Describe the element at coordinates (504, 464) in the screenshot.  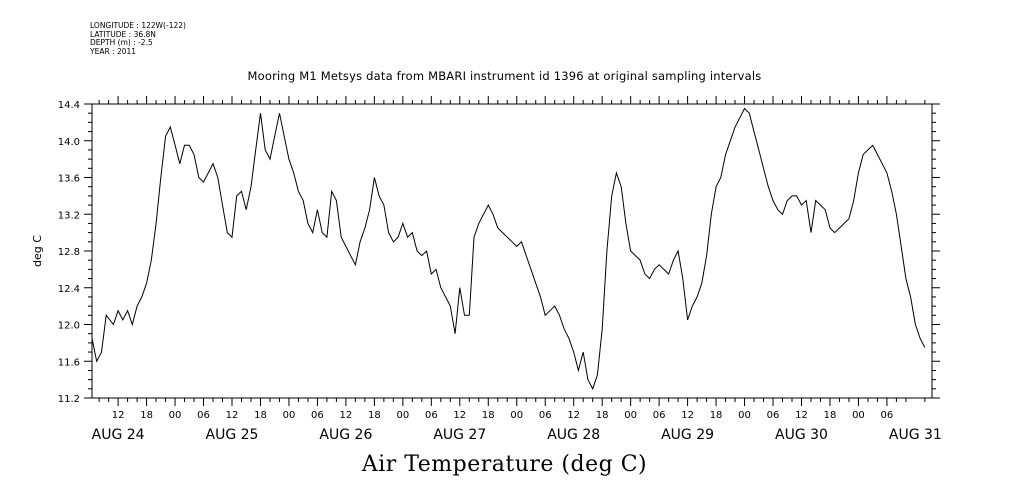
I see `x-axis-label: Air Temperature (deg C)` at that location.